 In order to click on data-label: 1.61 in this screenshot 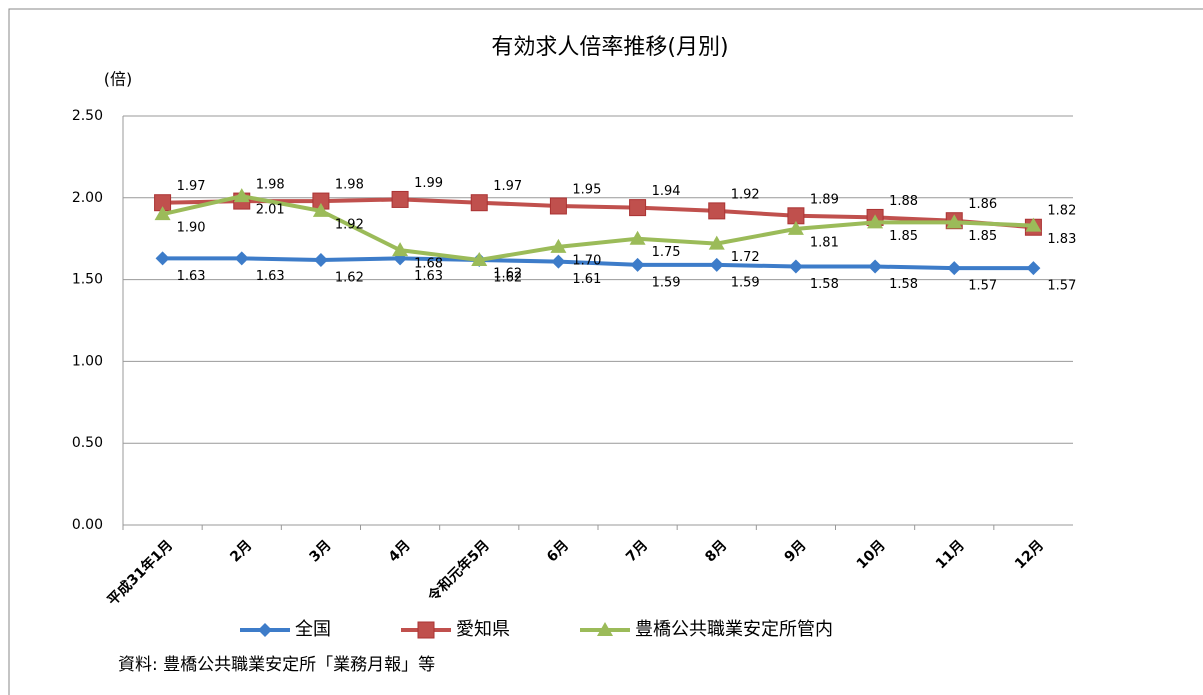, I will do `click(586, 279)`.